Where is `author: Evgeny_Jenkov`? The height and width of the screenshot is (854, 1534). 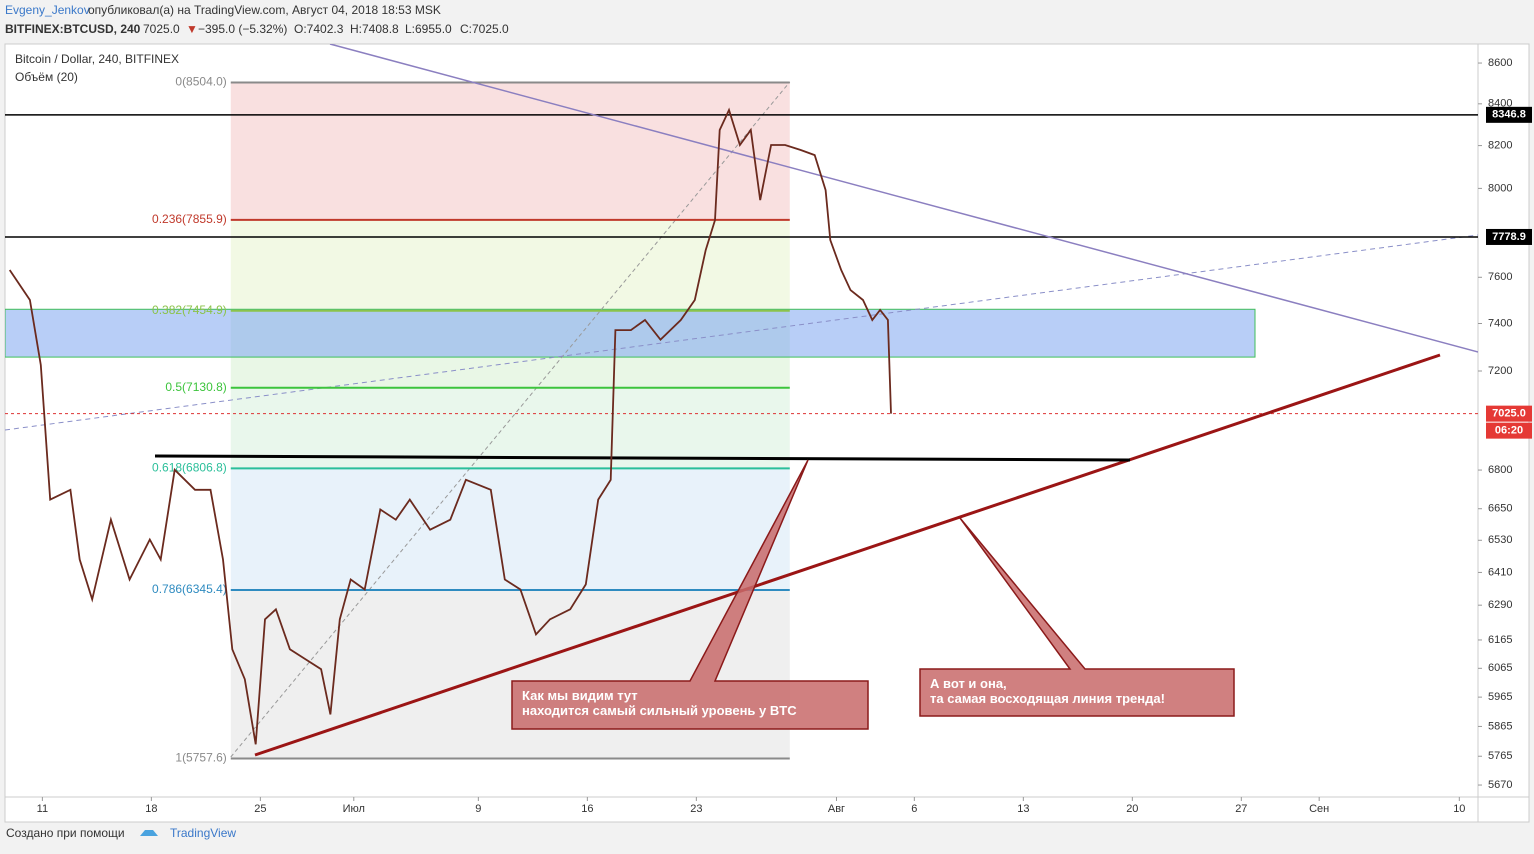 author: Evgeny_Jenkov is located at coordinates (47, 10).